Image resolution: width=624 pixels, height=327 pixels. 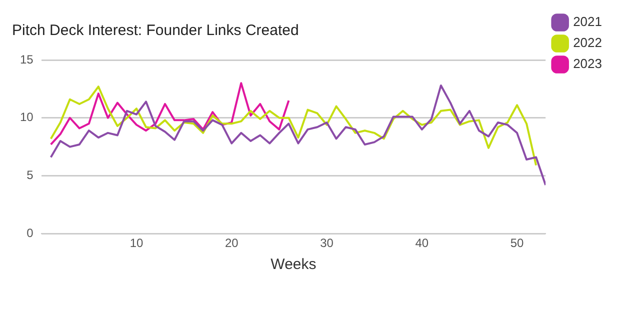 What do you see at coordinates (517, 243) in the screenshot?
I see `x-tick-label: 50` at bounding box center [517, 243].